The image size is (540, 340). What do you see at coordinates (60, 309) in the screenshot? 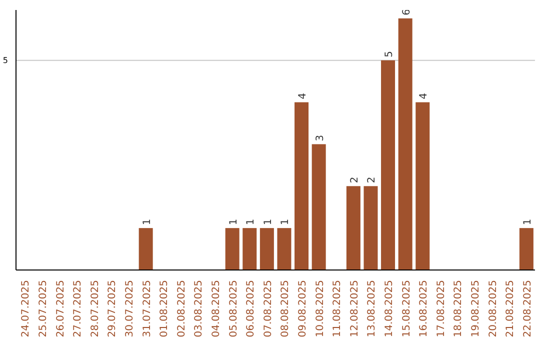
I see `x-tick-label: 26.07.2025` at bounding box center [60, 309].